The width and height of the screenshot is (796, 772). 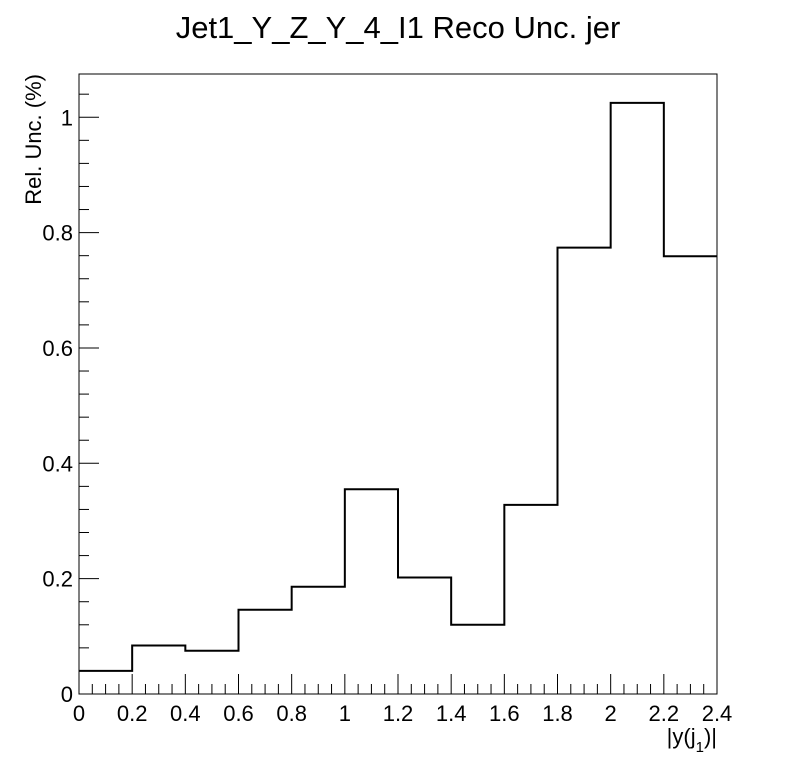 What do you see at coordinates (57, 233) in the screenshot?
I see `y-tick-label: 0.8` at bounding box center [57, 233].